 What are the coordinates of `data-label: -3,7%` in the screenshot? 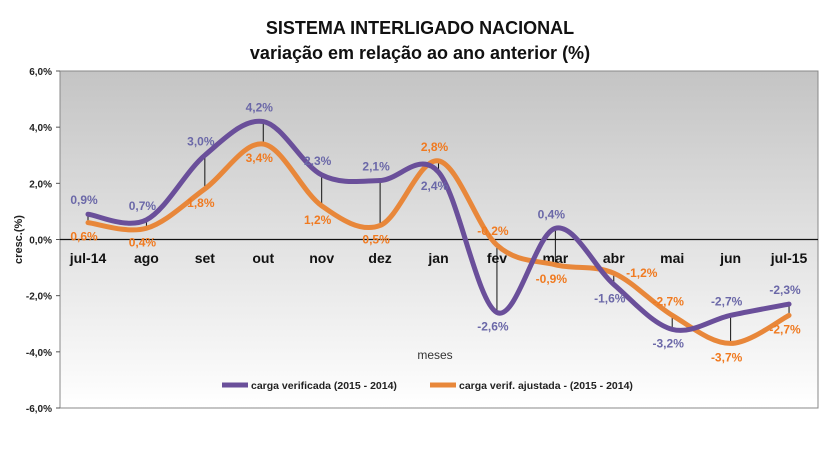 It's located at (727, 357).